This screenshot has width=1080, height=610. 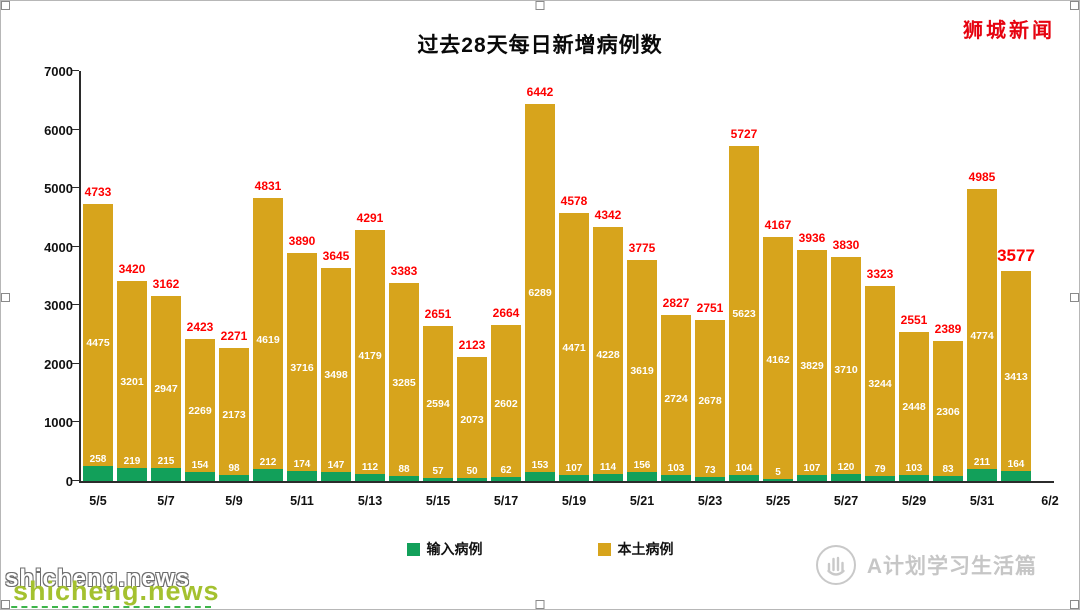 What do you see at coordinates (926, 565) in the screenshot?
I see `channel-signature: A计划学习生活篇` at bounding box center [926, 565].